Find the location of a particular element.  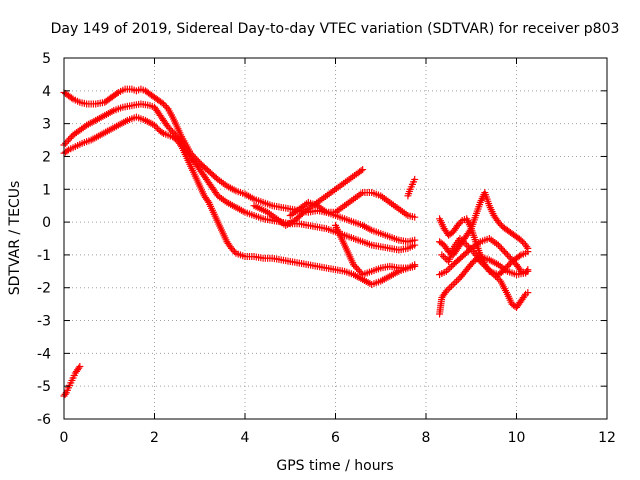

x-tick-label: 2 is located at coordinates (154, 438).